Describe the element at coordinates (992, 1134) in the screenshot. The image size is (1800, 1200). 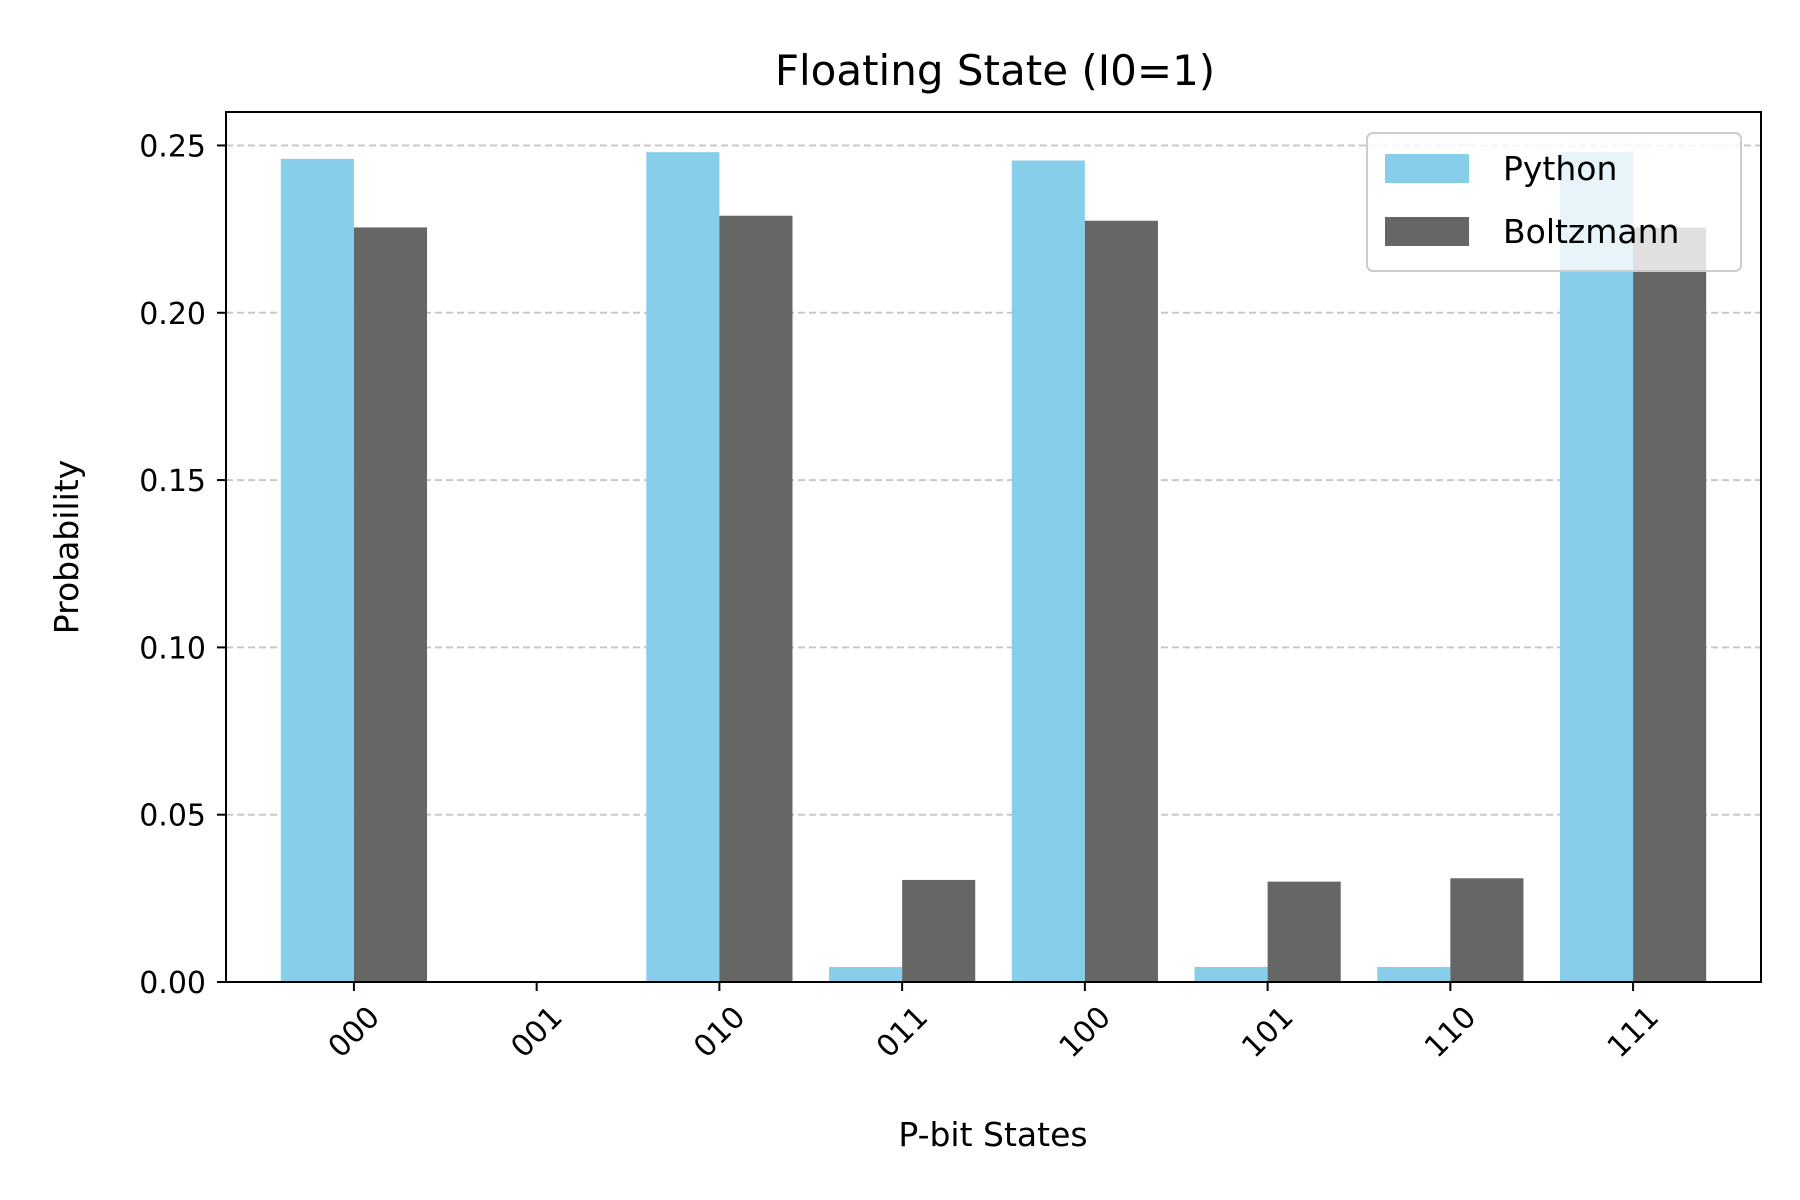
I see `x-axis-label: P-bit States` at that location.